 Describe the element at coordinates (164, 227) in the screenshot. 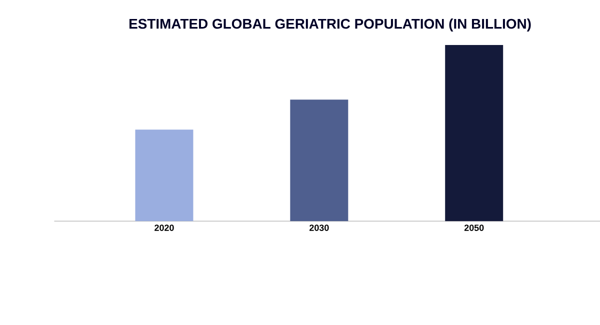

I see `x-tick-label: 2020` at that location.